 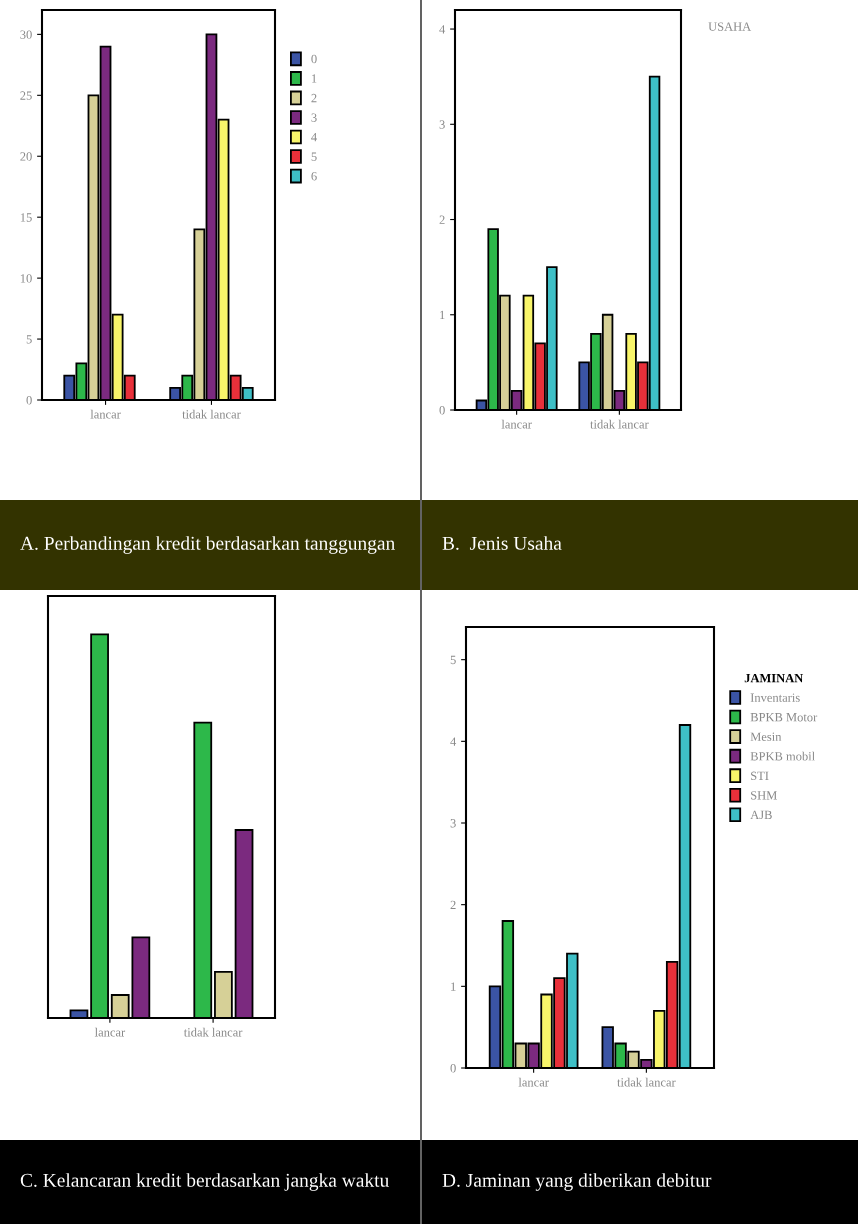 What do you see at coordinates (314, 176) in the screenshot?
I see `legend-label: 6` at bounding box center [314, 176].